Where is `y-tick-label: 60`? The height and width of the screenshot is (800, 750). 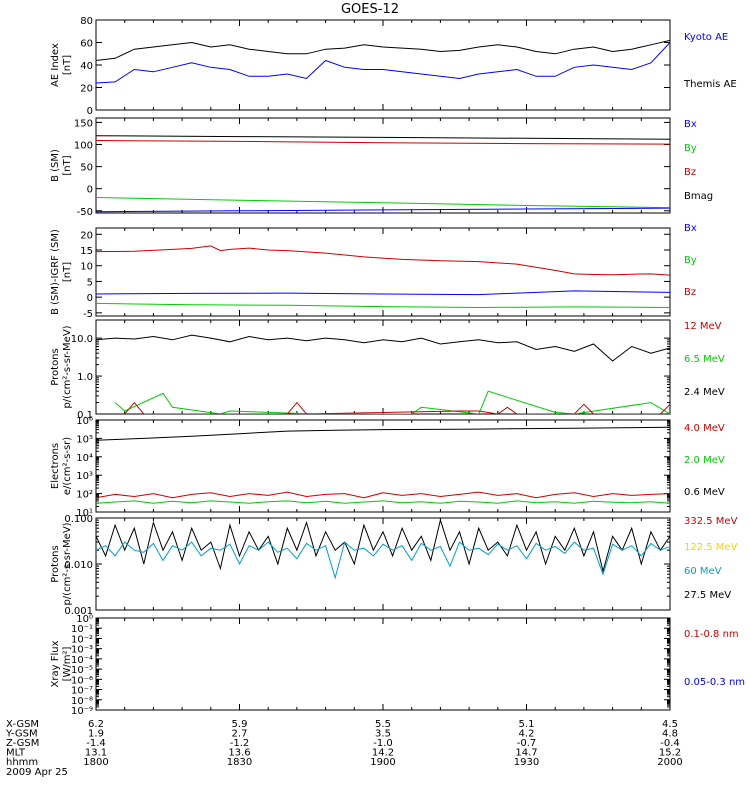 y-tick-label: 60 is located at coordinates (86, 44).